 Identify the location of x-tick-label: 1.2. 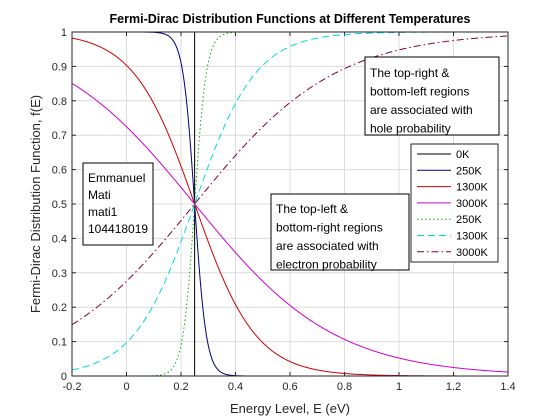
(453, 387).